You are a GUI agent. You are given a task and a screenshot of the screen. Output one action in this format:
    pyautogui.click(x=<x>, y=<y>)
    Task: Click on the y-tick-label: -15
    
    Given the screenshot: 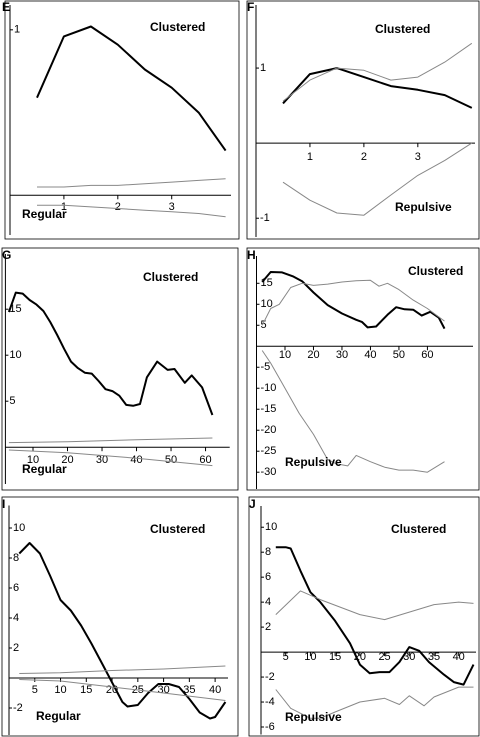 What is the action you would take?
    pyautogui.click(x=269, y=409)
    